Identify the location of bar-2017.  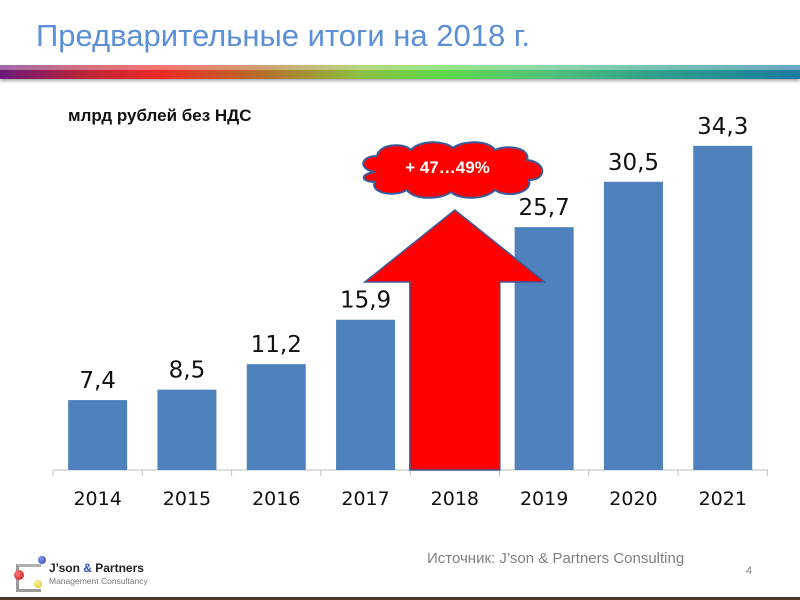
(366, 394).